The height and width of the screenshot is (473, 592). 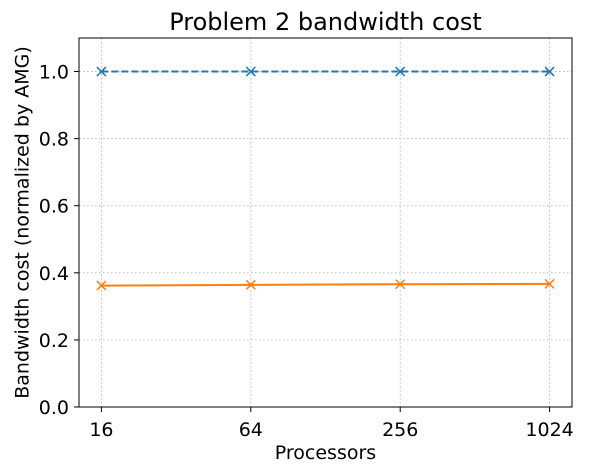 What do you see at coordinates (101, 430) in the screenshot?
I see `x-tick-label: 16` at bounding box center [101, 430].